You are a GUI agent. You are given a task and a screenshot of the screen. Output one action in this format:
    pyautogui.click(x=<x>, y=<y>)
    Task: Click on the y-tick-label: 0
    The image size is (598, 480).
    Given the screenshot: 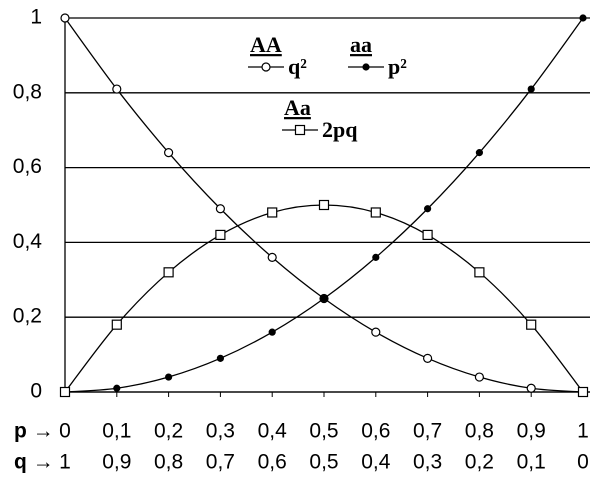 What is the action you would take?
    pyautogui.click(x=36, y=391)
    